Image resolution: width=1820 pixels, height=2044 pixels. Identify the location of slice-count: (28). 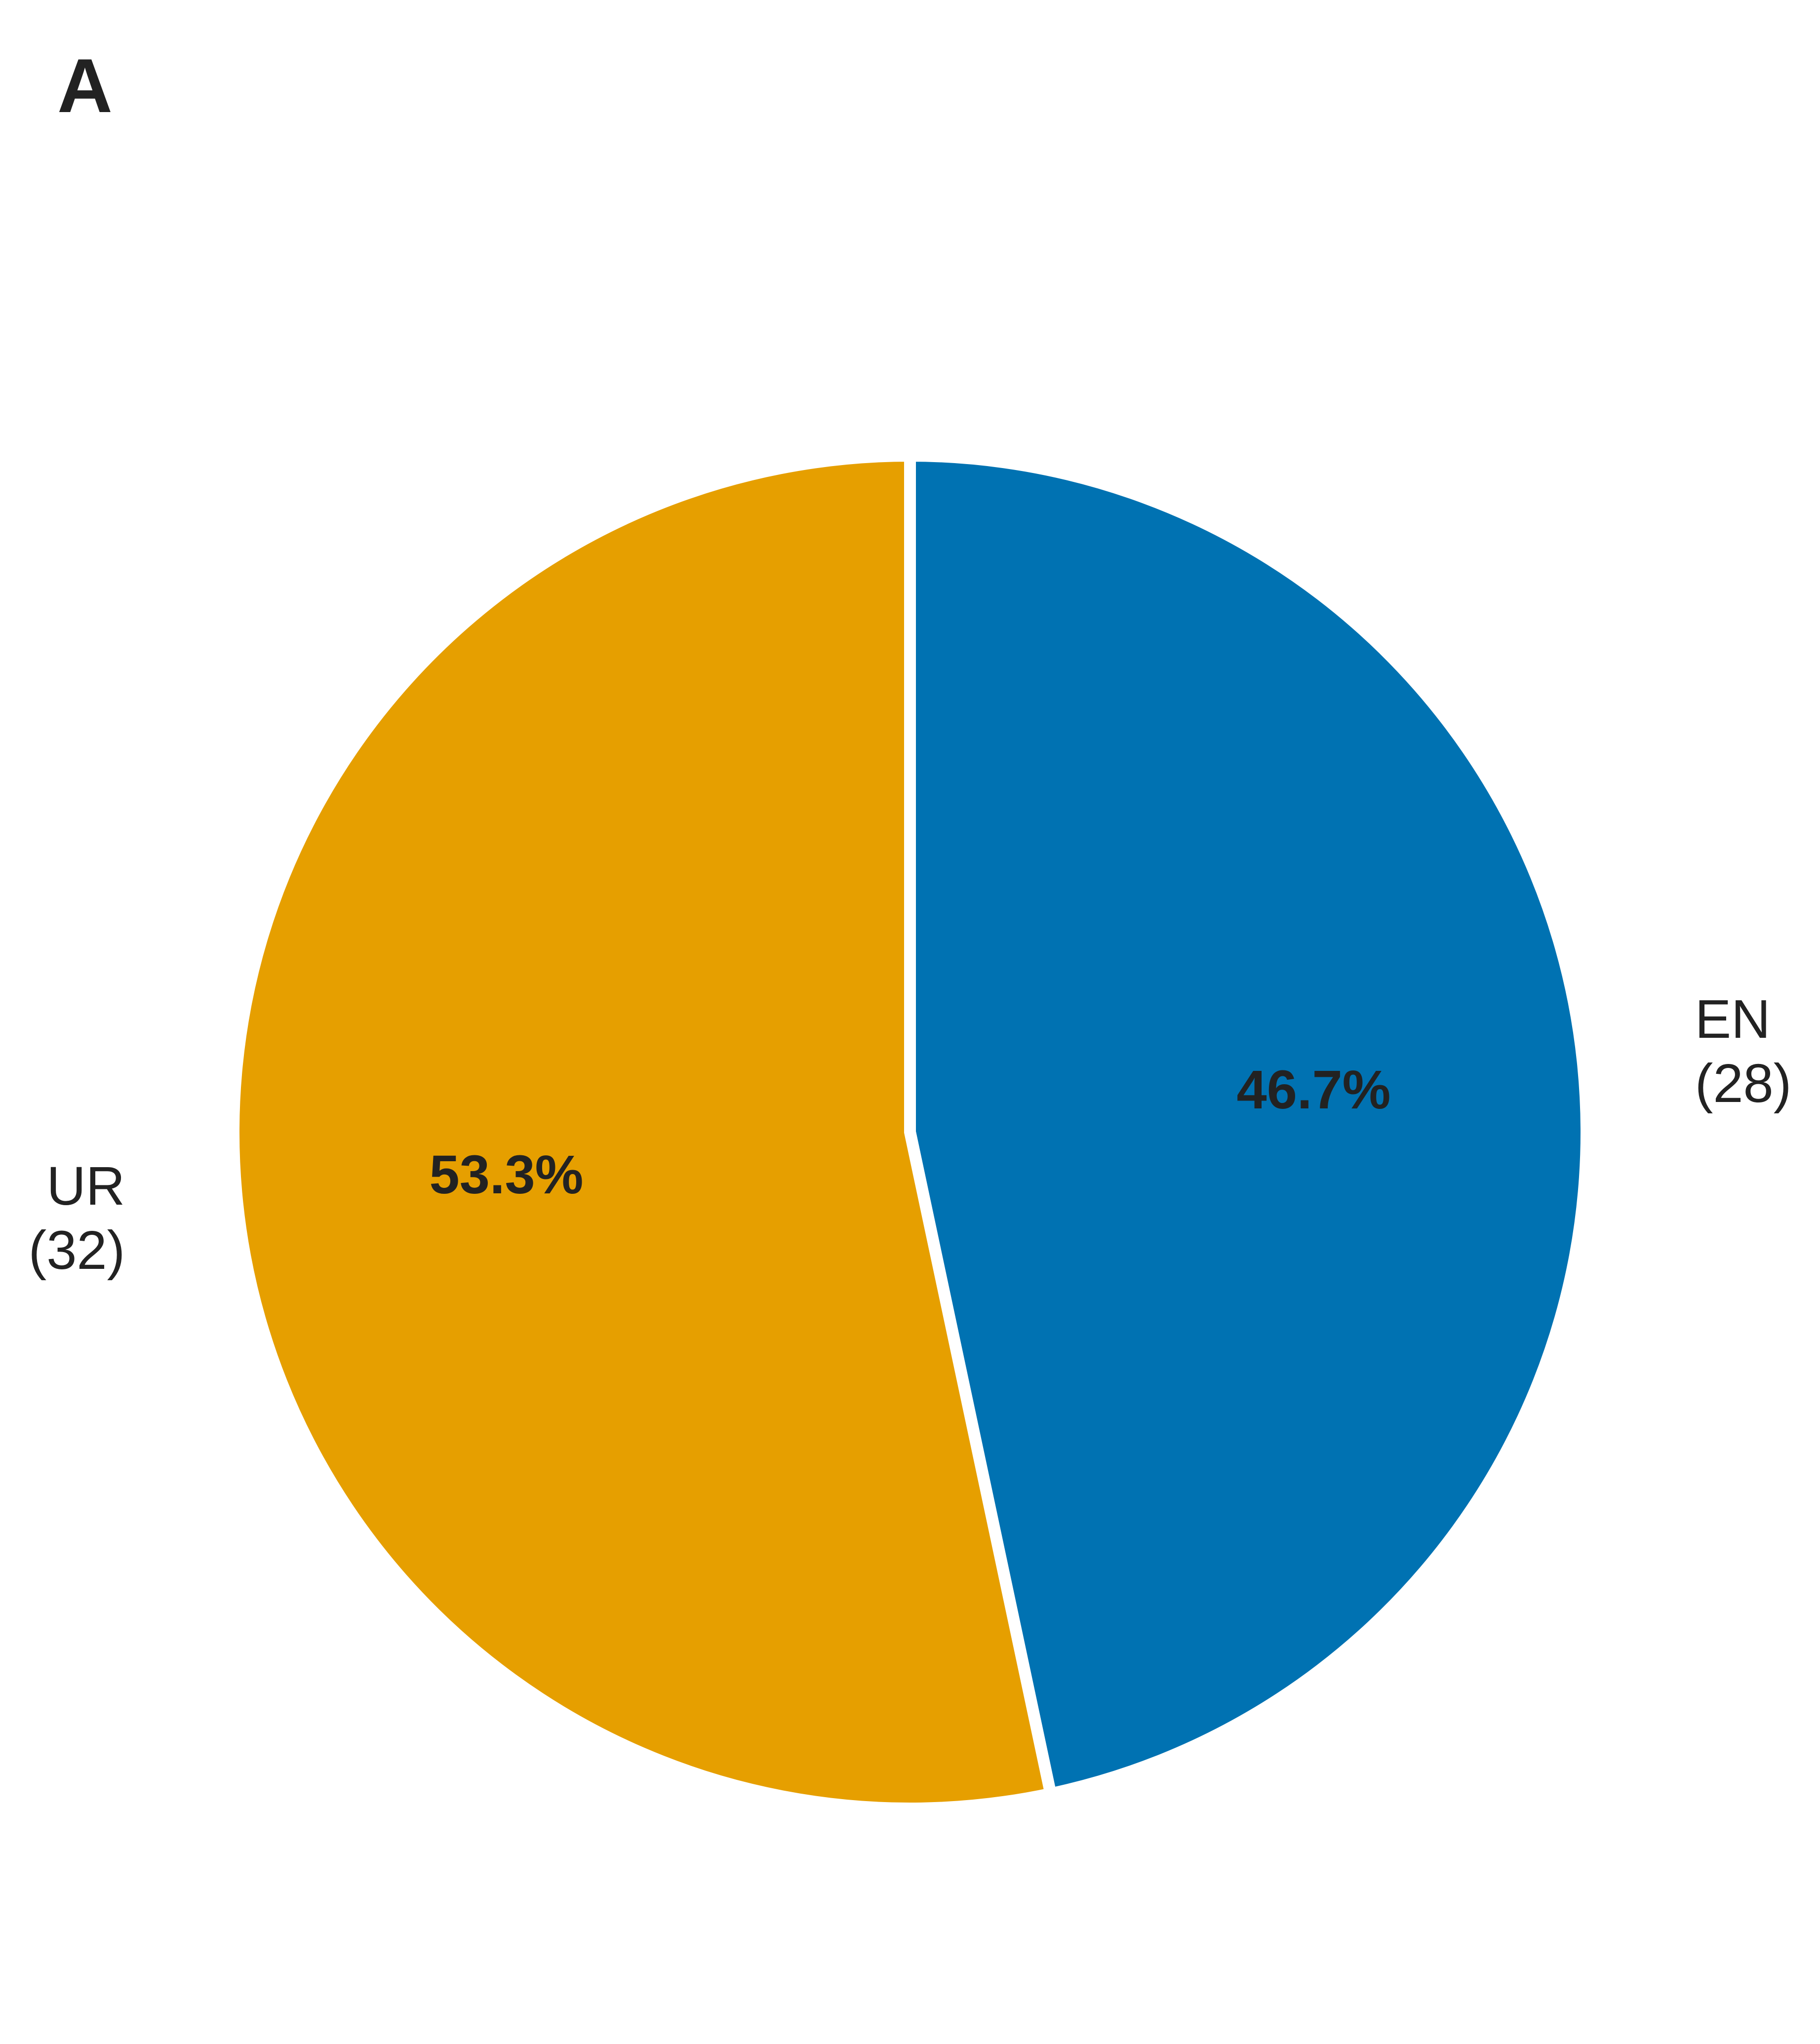
(1743, 1083).